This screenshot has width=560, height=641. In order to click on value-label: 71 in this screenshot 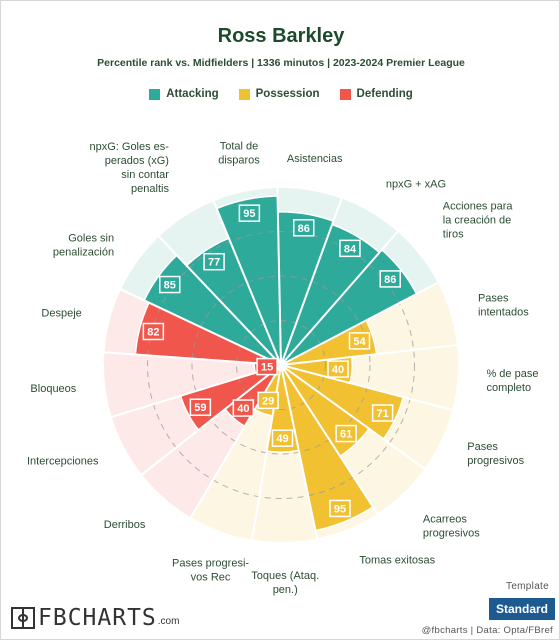, I will do `click(382, 414)`.